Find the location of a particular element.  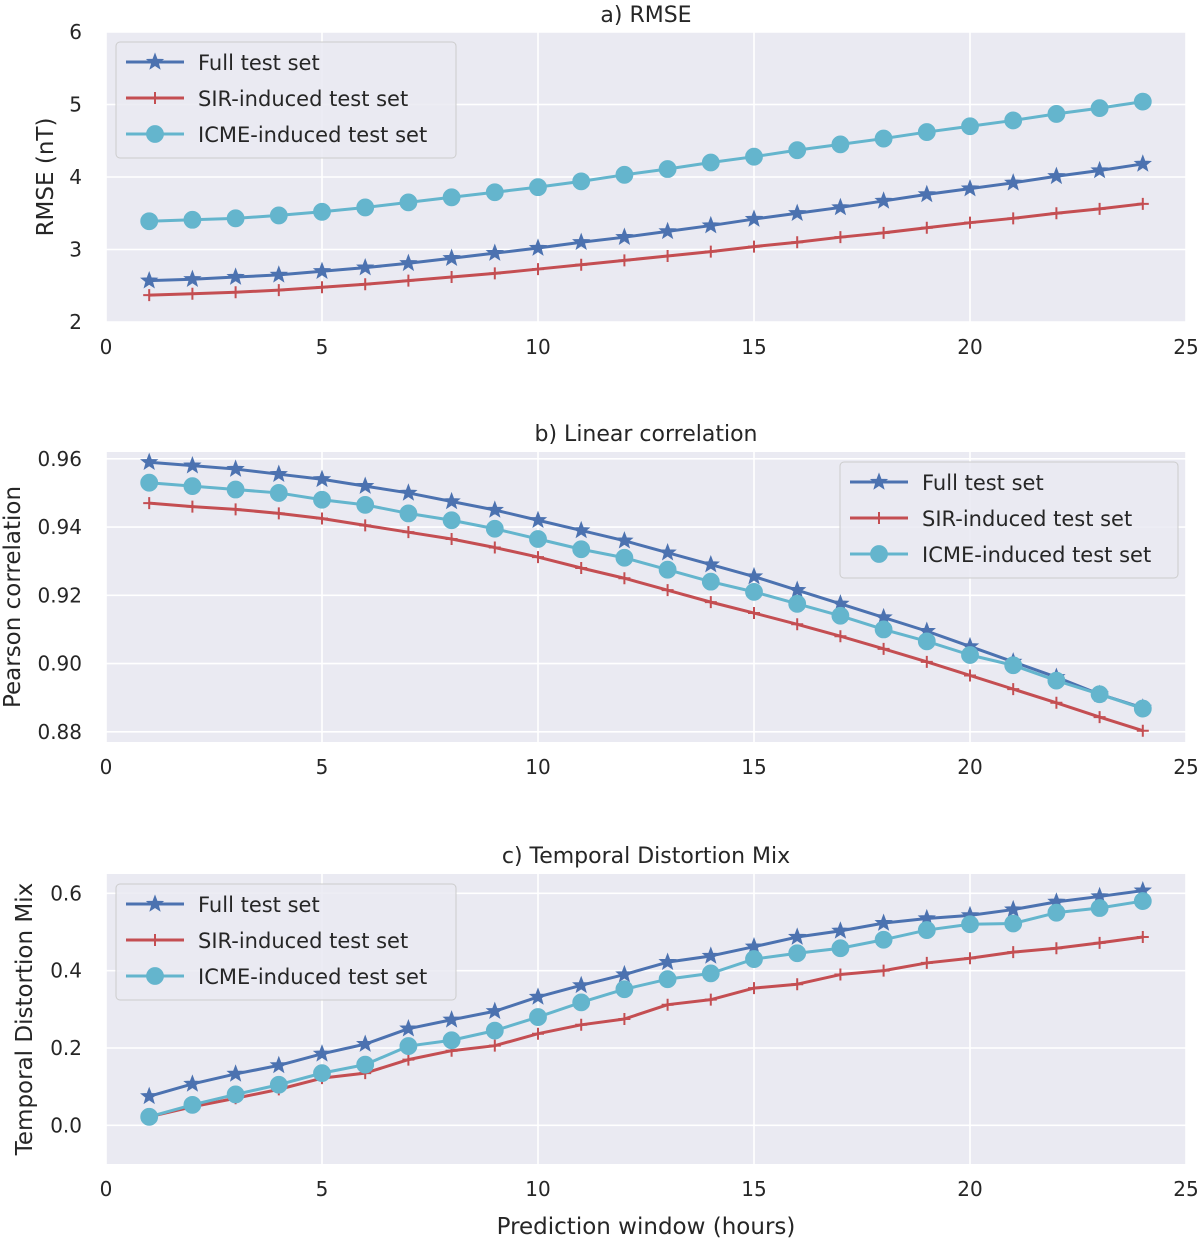

chart-title-correlation: b) Linear correlation is located at coordinates (646, 434).